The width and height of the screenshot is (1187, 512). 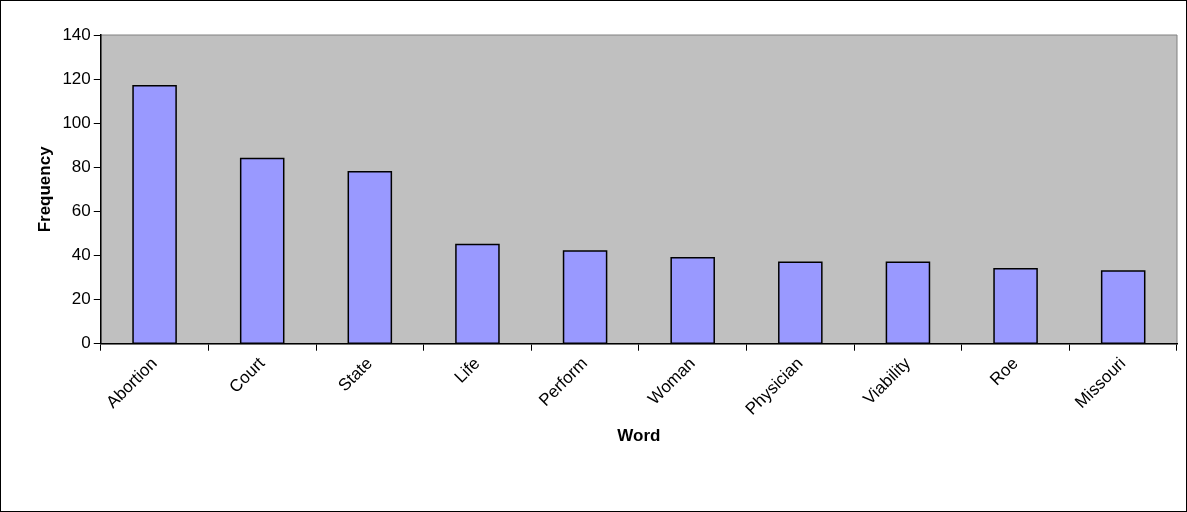 I want to click on x-tick-label: Roe, so click(x=1004, y=371).